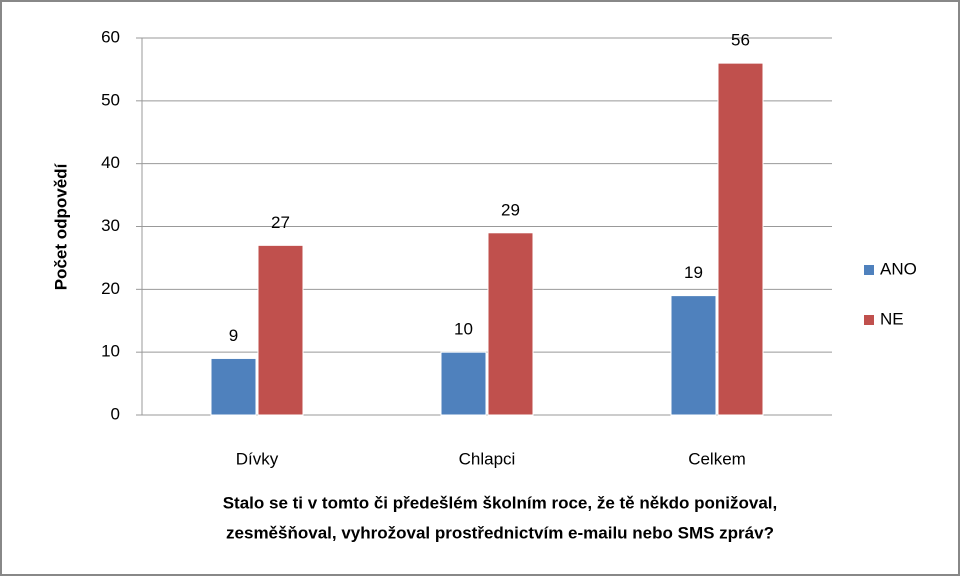 This screenshot has height=578, width=962. What do you see at coordinates (257, 458) in the screenshot?
I see `x-tick-label: Dívky` at bounding box center [257, 458].